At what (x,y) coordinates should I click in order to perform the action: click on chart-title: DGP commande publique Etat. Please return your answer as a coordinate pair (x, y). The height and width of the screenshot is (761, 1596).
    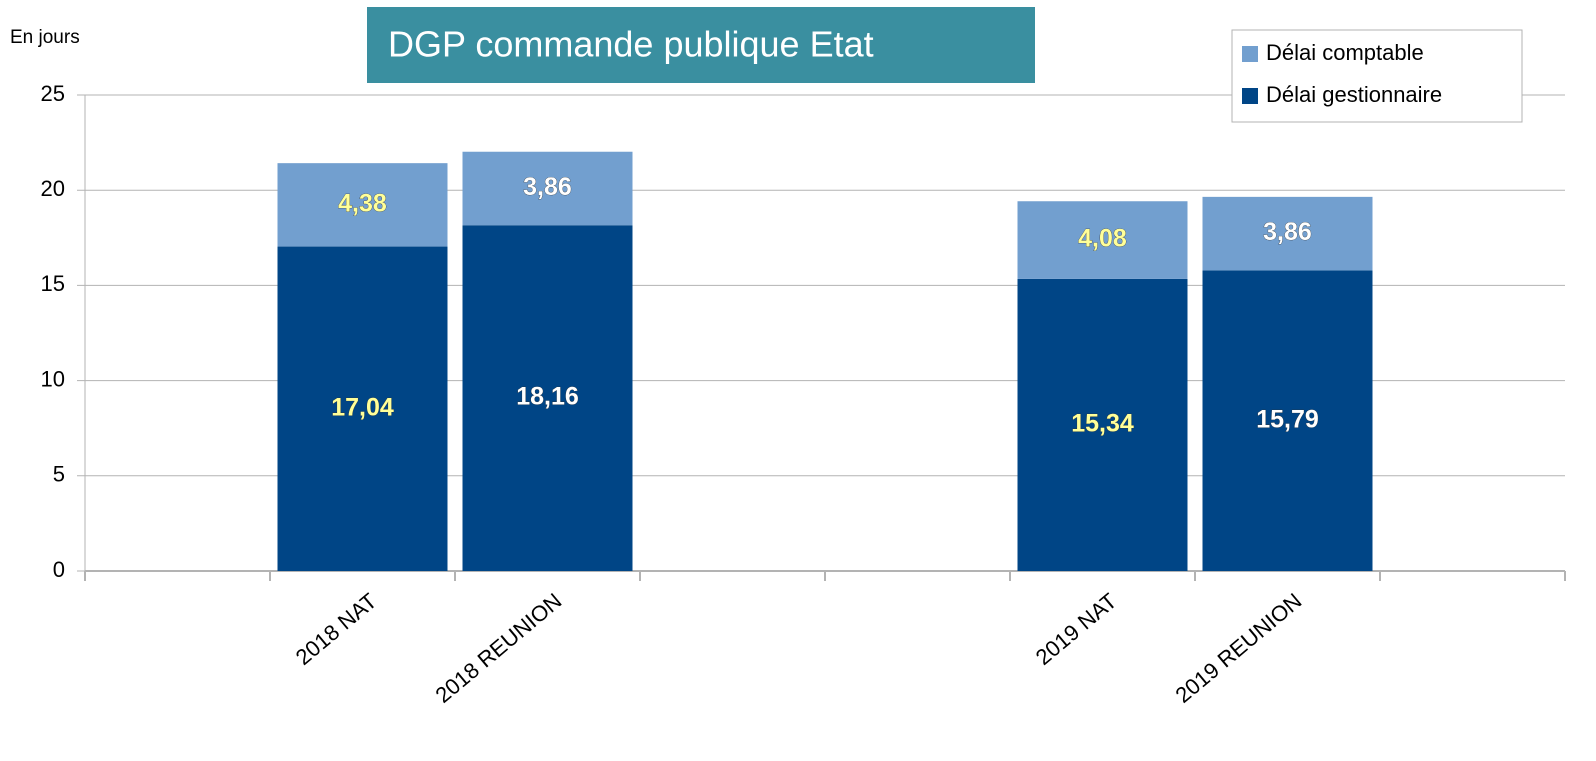
    Looking at the image, I should click on (631, 44).